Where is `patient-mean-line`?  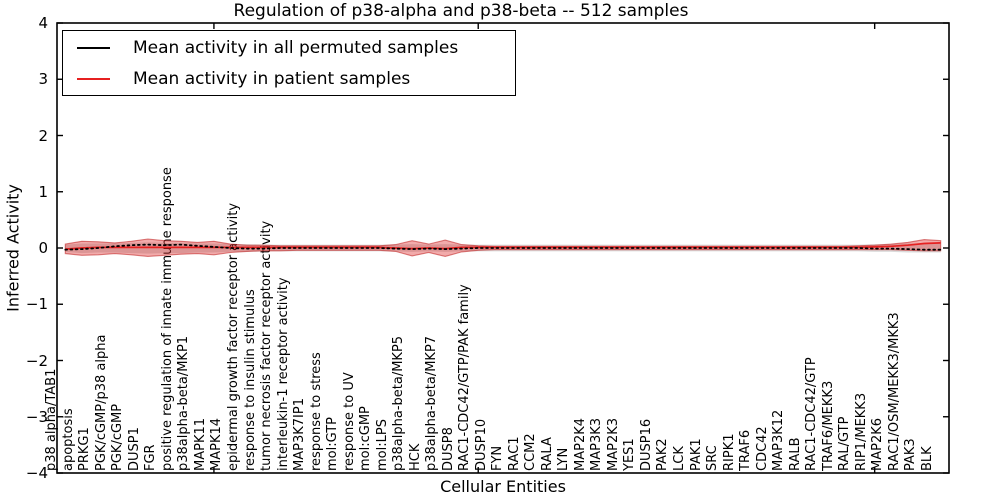
patient-mean-line is located at coordinates (503, 246).